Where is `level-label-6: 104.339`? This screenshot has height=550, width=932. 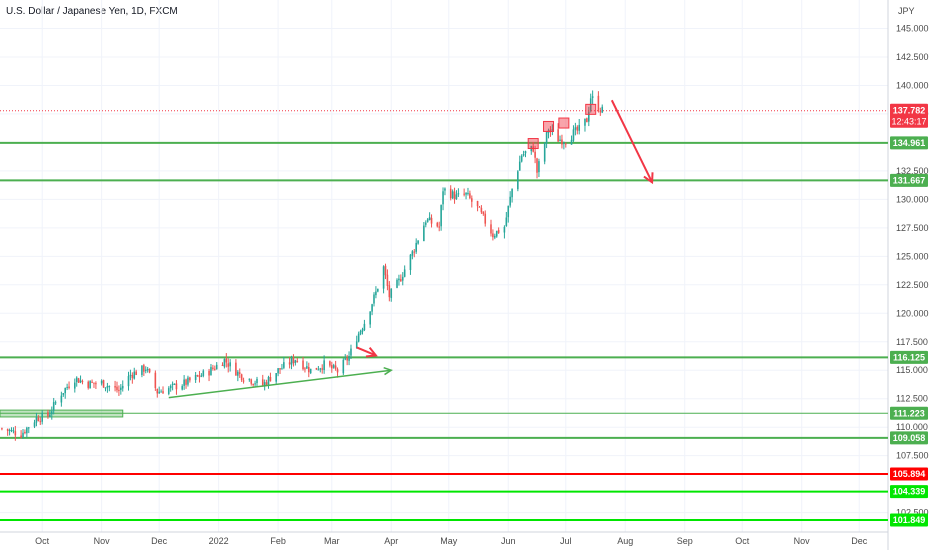 level-label-6: 104.339 is located at coordinates (909, 492).